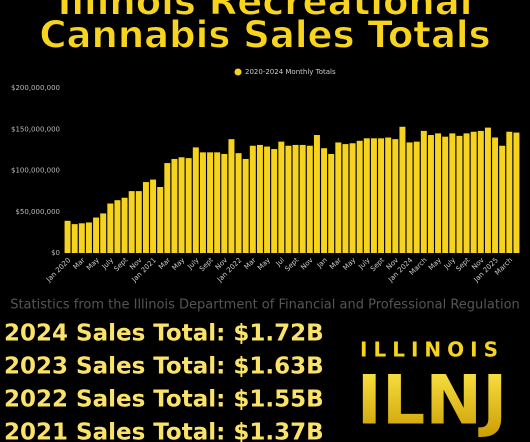 Image resolution: width=530 pixels, height=442 pixels. Describe the element at coordinates (35, 129) in the screenshot. I see `y-tick-label: $150,000,000` at that location.